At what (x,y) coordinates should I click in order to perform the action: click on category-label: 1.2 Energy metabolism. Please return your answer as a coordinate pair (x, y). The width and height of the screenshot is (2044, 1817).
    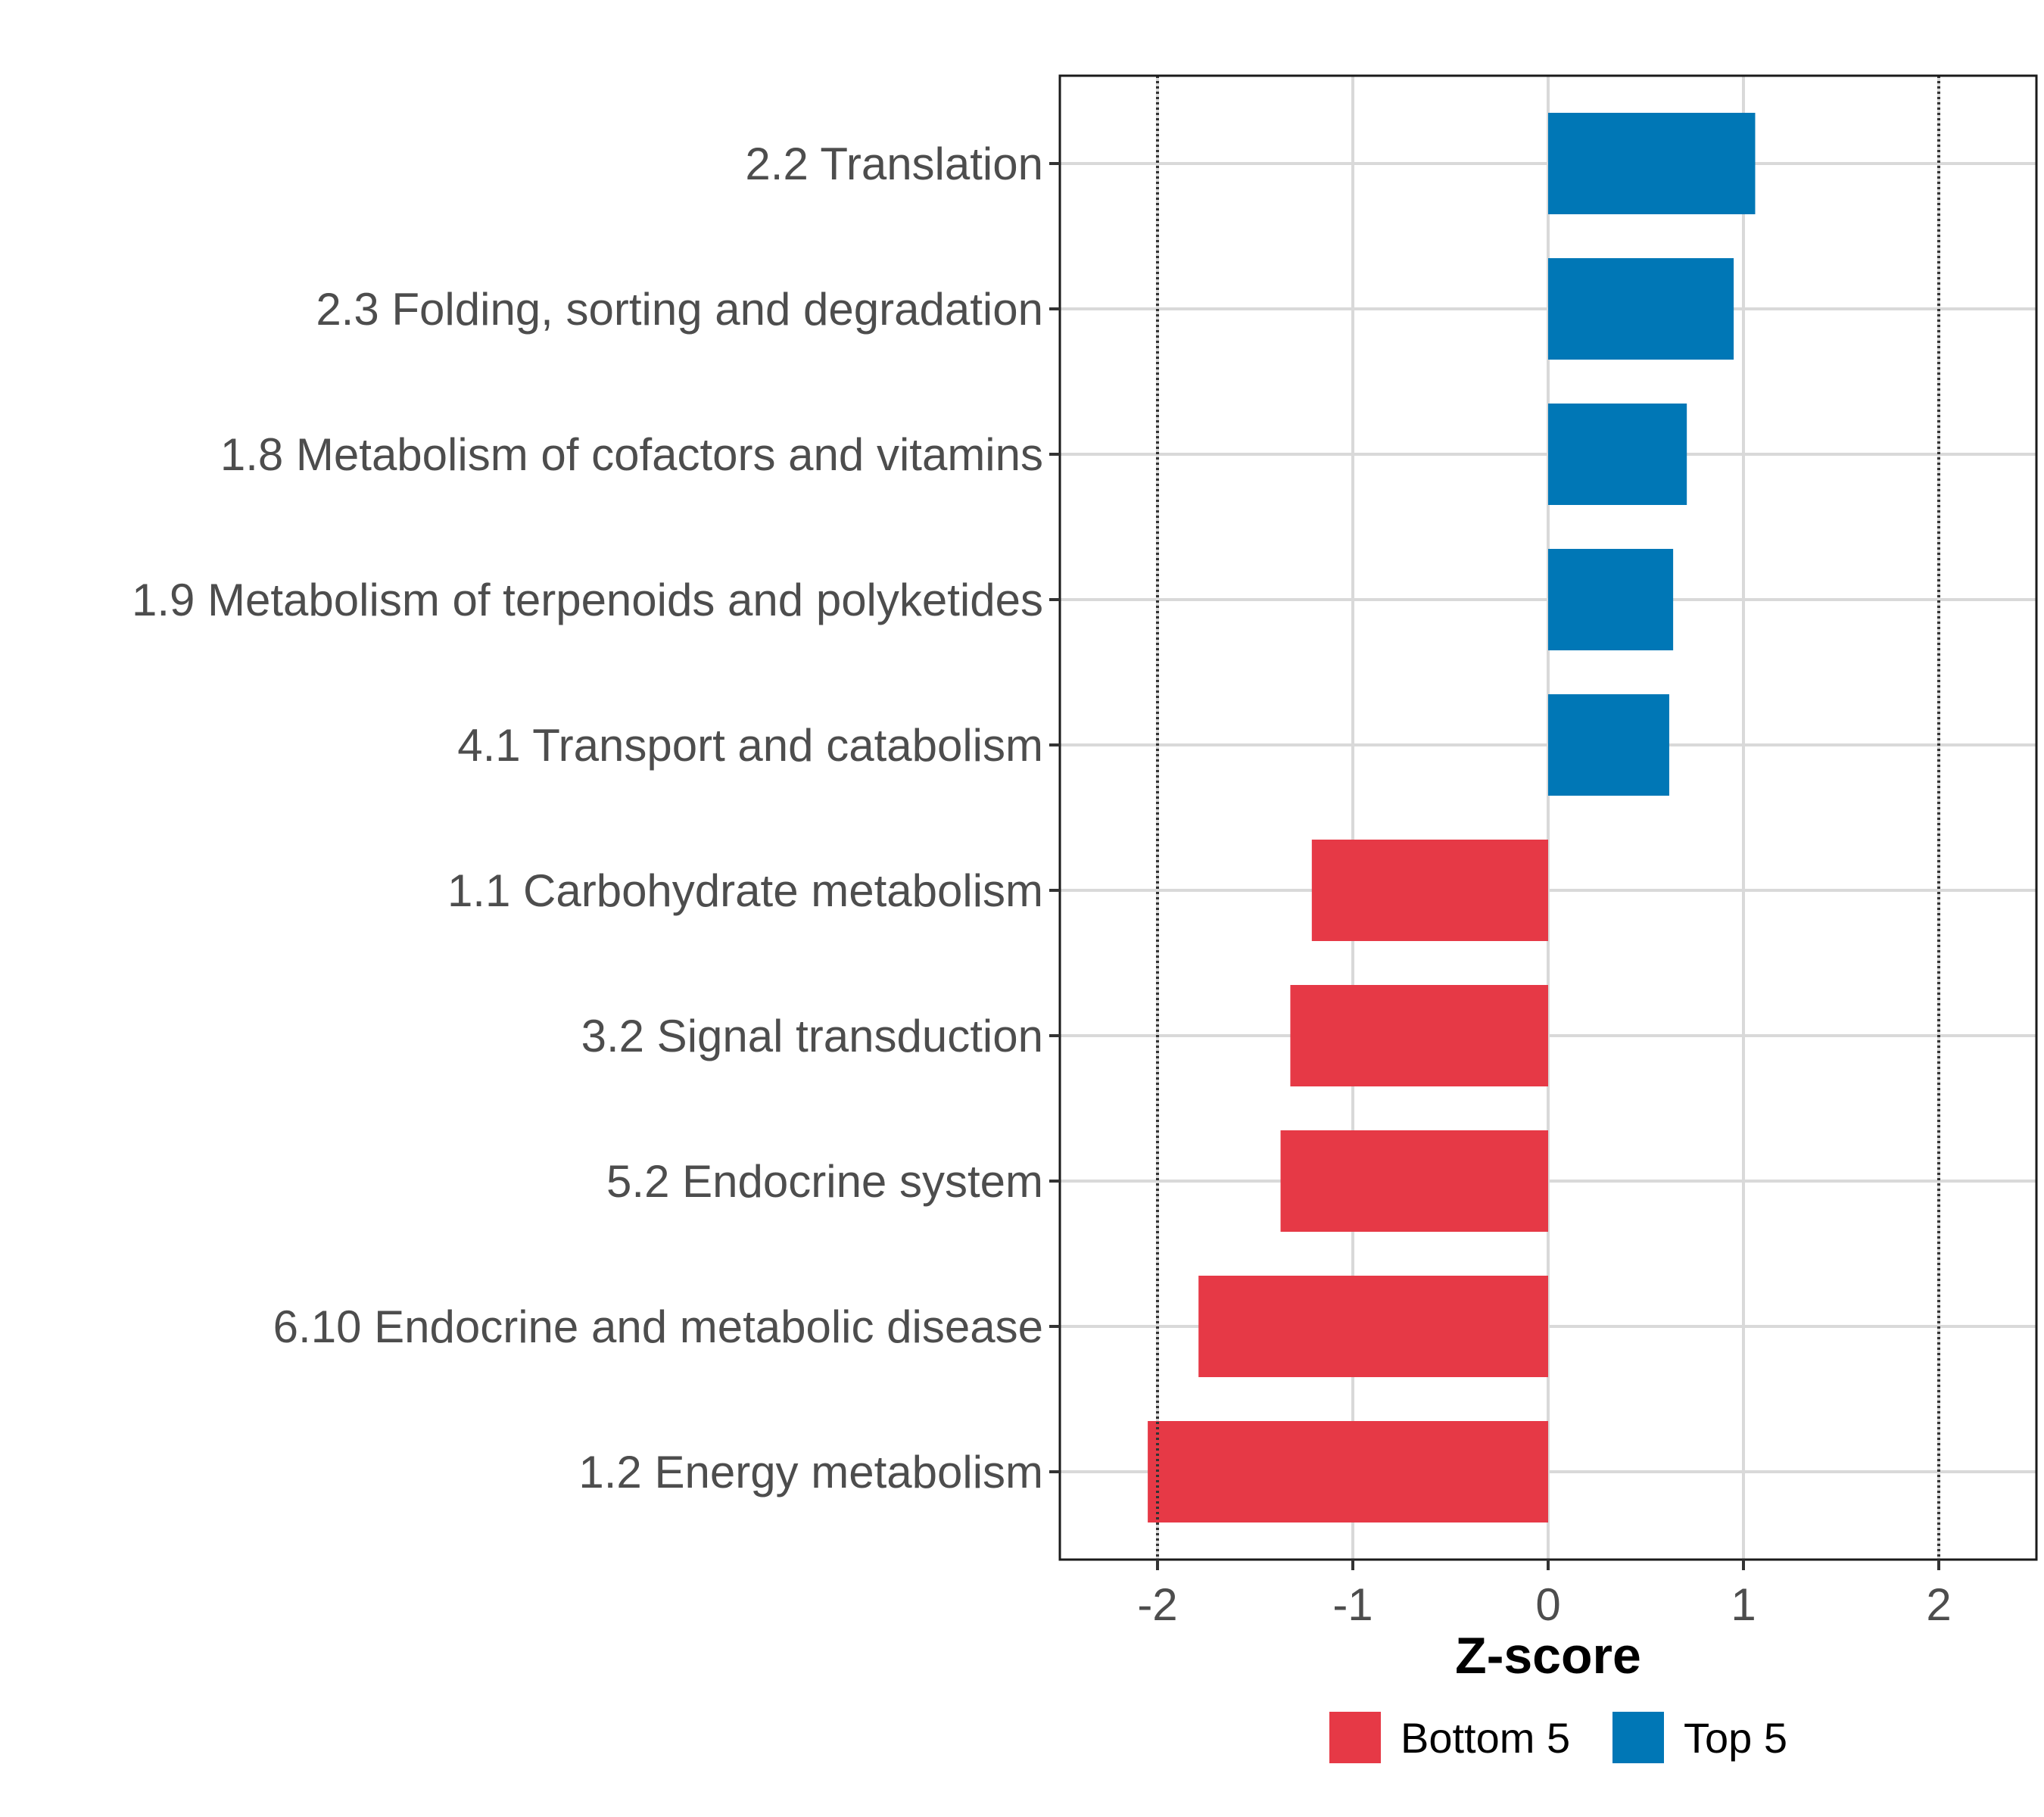
    Looking at the image, I should click on (811, 1472).